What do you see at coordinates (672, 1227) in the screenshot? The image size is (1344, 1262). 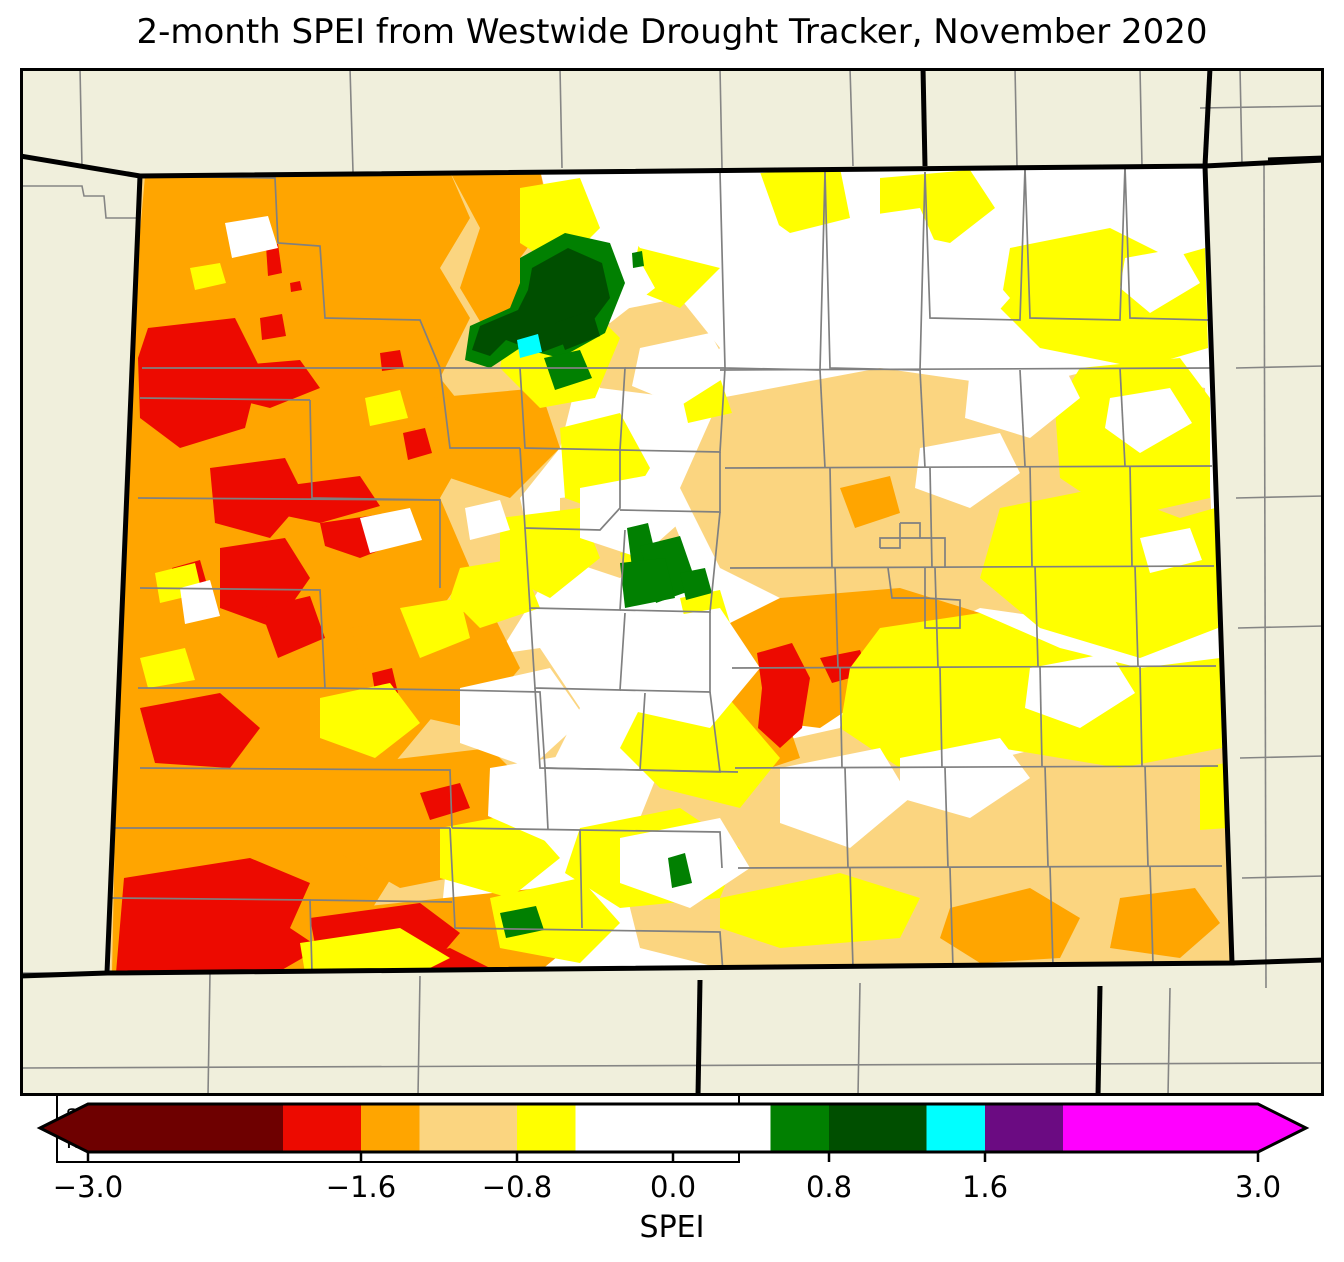 I see `colorbar-axis-label: SPEI` at bounding box center [672, 1227].